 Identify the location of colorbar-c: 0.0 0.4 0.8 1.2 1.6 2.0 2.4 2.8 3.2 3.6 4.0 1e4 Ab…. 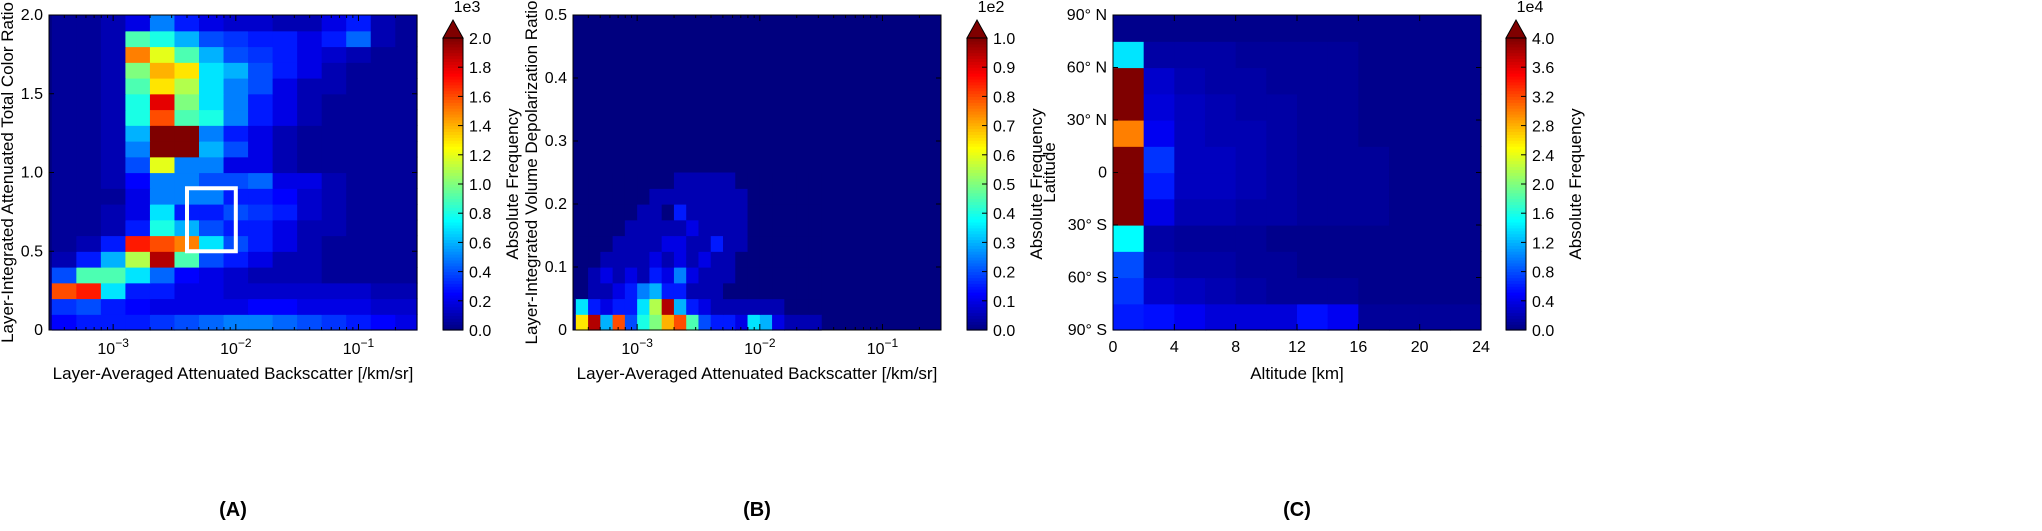
(1545, 170).